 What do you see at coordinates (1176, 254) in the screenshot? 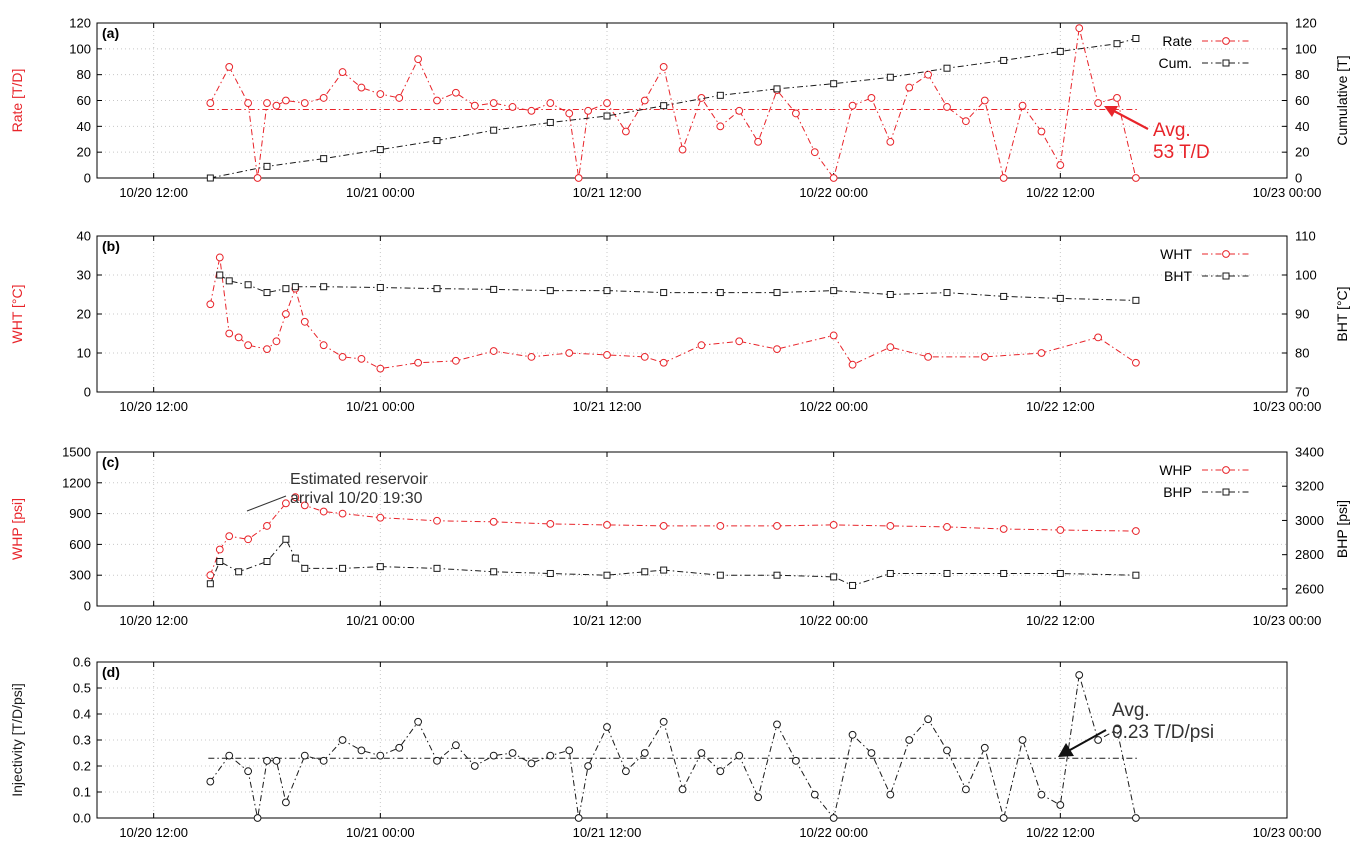
I see `legend-label: WHT` at bounding box center [1176, 254].